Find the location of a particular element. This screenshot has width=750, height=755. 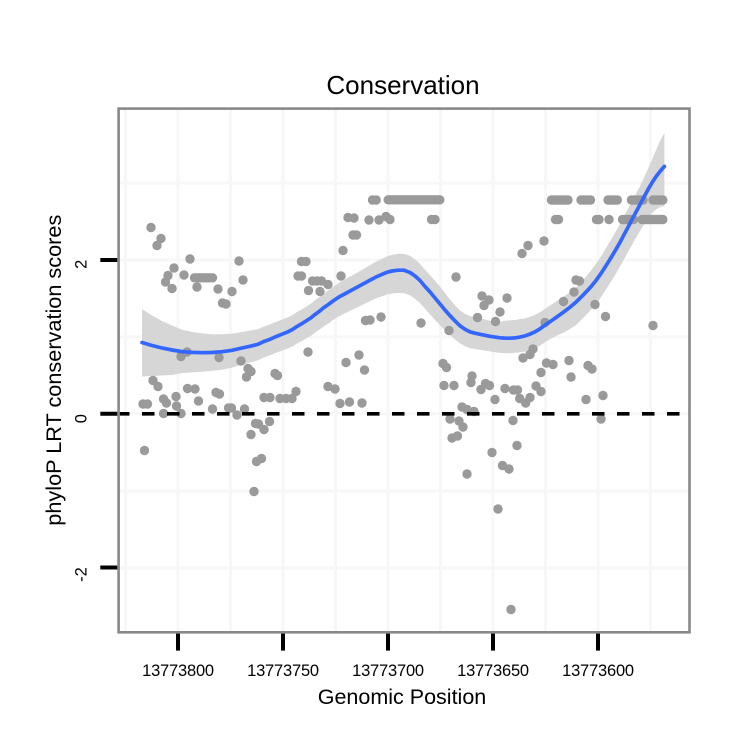

svg-text: phyloP LRT conservation scores is located at coordinates (53, 370).